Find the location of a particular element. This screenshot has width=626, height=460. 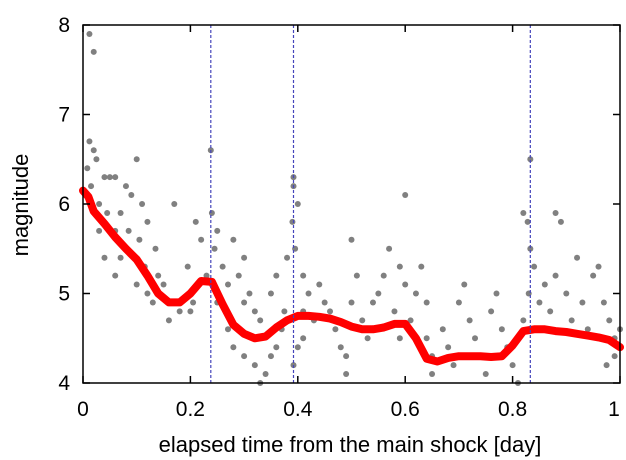

y-tick-label: 4 is located at coordinates (64, 383).